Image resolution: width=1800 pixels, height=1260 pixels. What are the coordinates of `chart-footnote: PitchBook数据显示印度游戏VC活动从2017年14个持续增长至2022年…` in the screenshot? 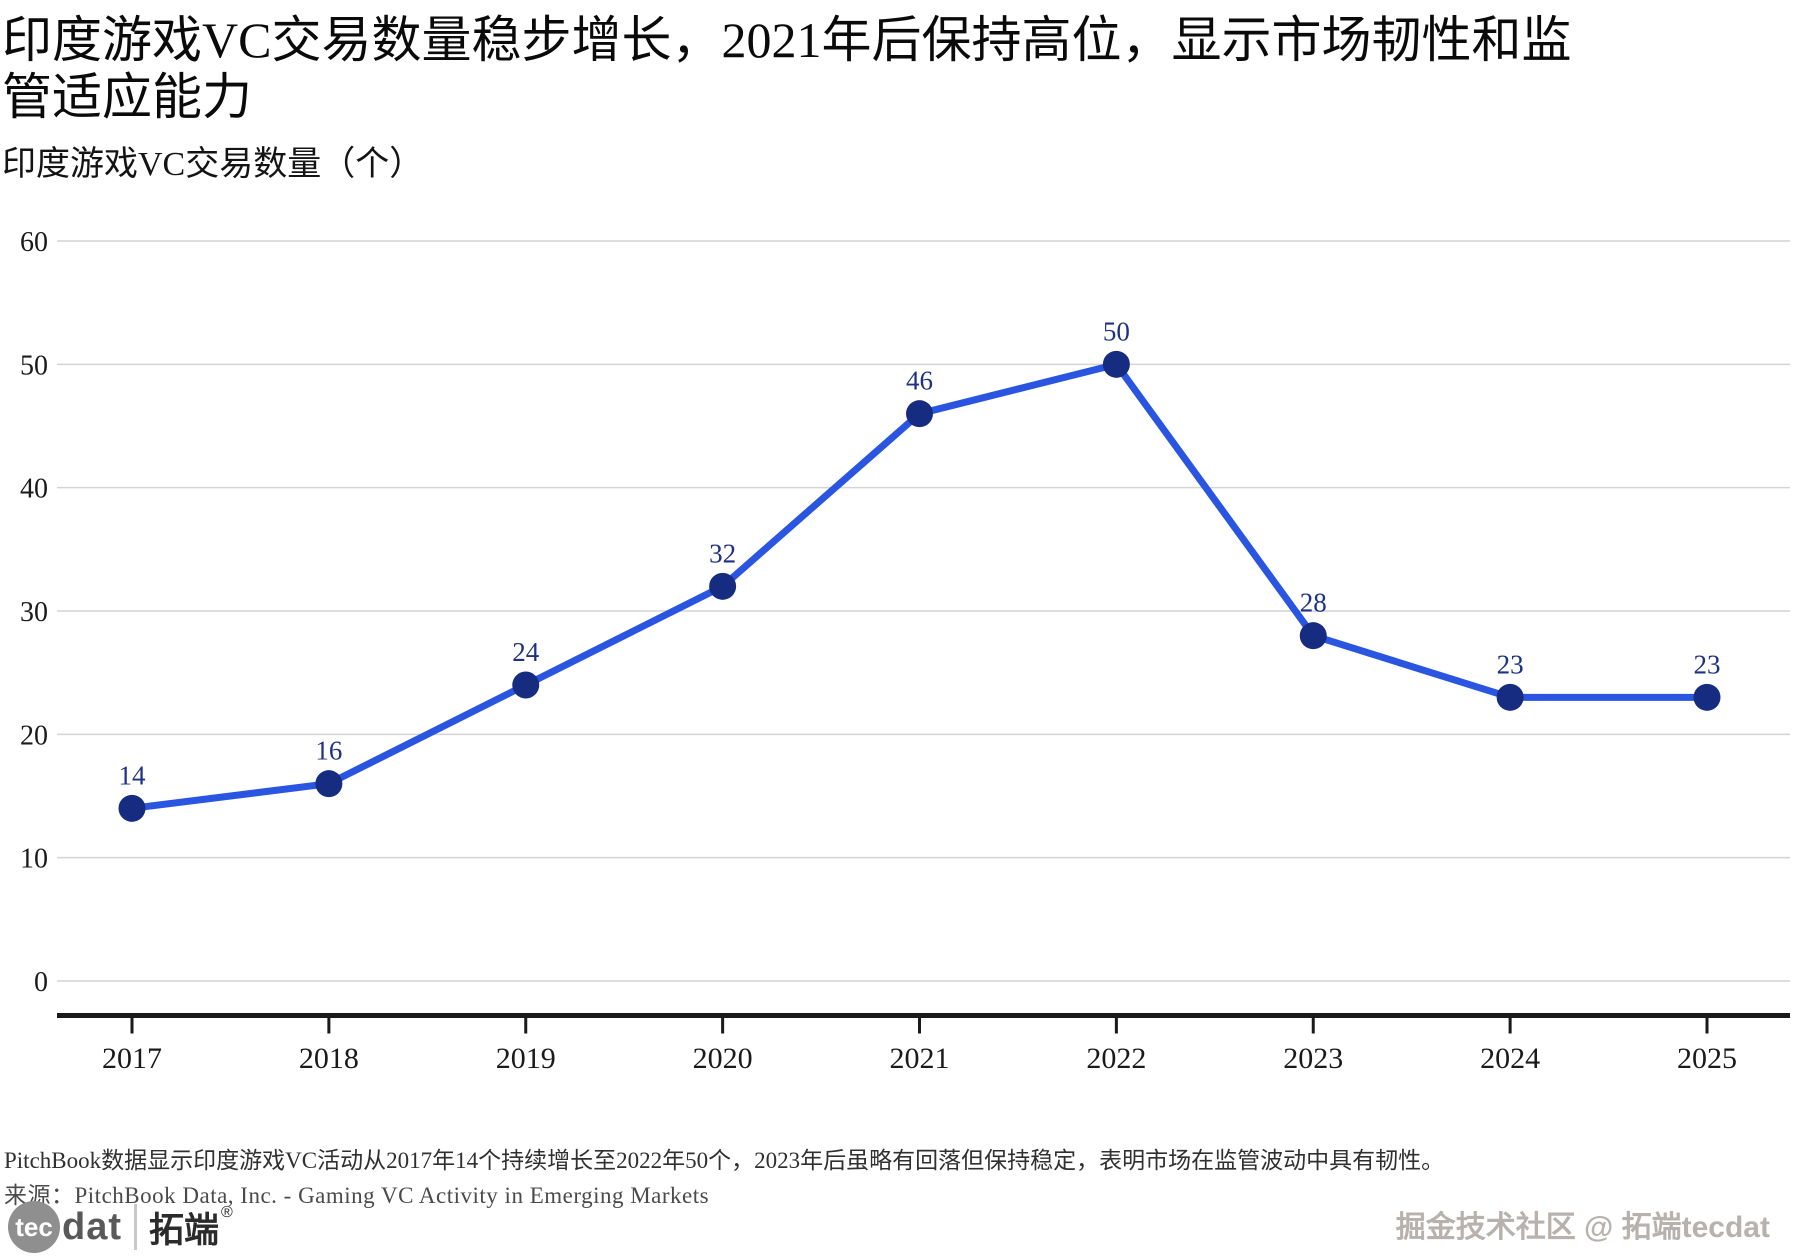 It's located at (724, 1160).